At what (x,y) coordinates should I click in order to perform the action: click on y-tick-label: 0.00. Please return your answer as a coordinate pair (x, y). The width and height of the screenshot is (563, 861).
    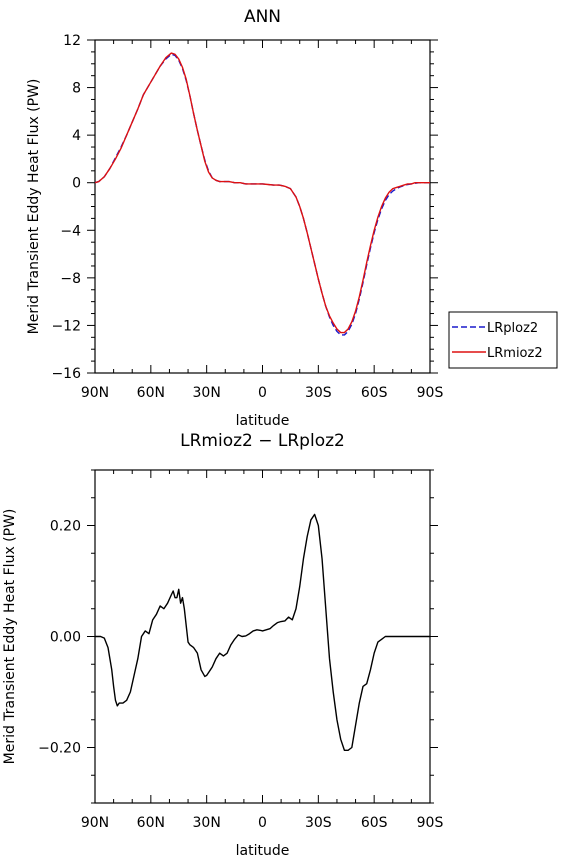
    Looking at the image, I should click on (65, 638).